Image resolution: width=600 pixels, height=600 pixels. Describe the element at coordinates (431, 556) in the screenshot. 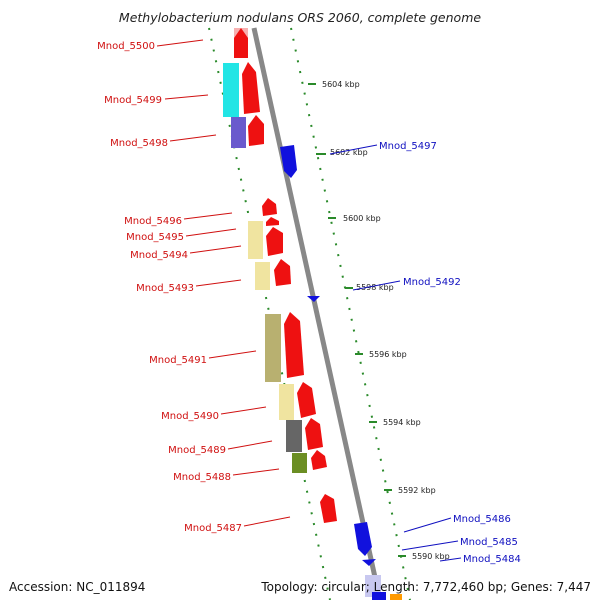

I see `scale-label: 5590 kbp` at that location.